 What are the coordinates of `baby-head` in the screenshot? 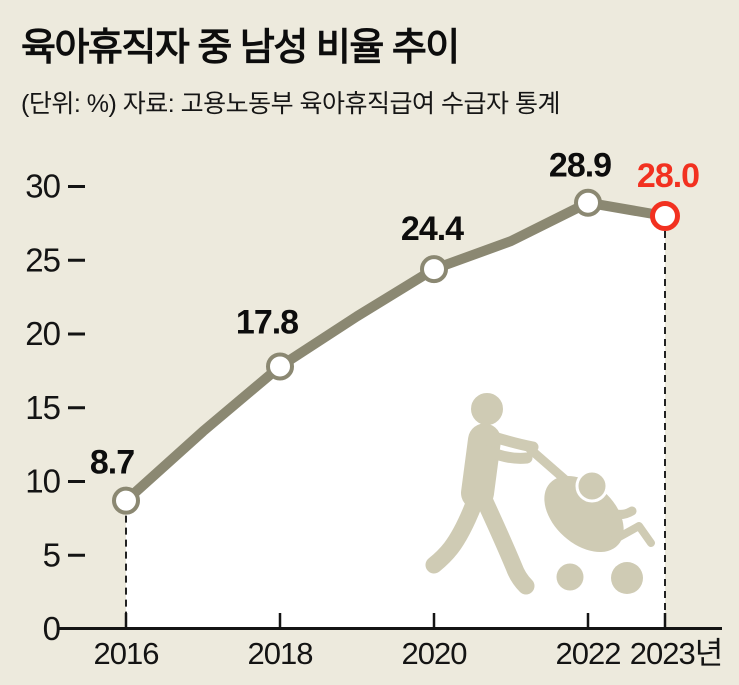 It's located at (592, 486).